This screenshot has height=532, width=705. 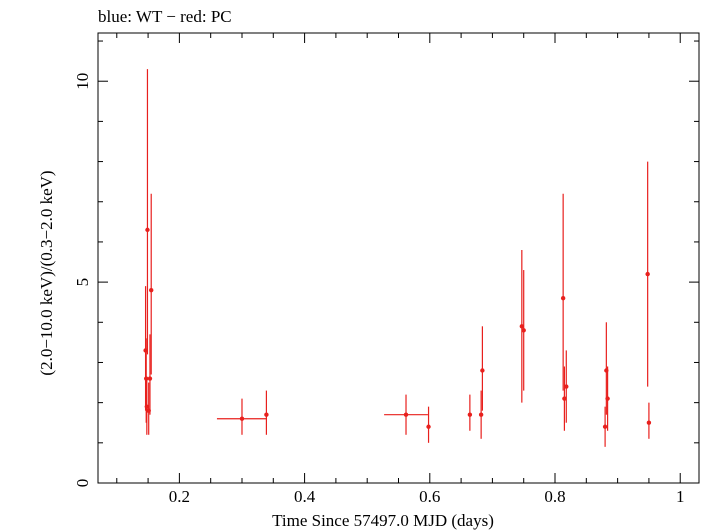 What do you see at coordinates (179, 496) in the screenshot?
I see `x-tick-label: 0.2` at bounding box center [179, 496].